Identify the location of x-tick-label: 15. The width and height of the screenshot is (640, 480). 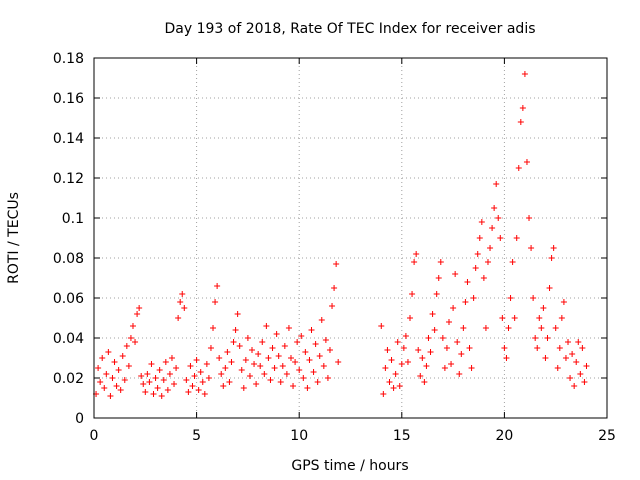
(402, 436).